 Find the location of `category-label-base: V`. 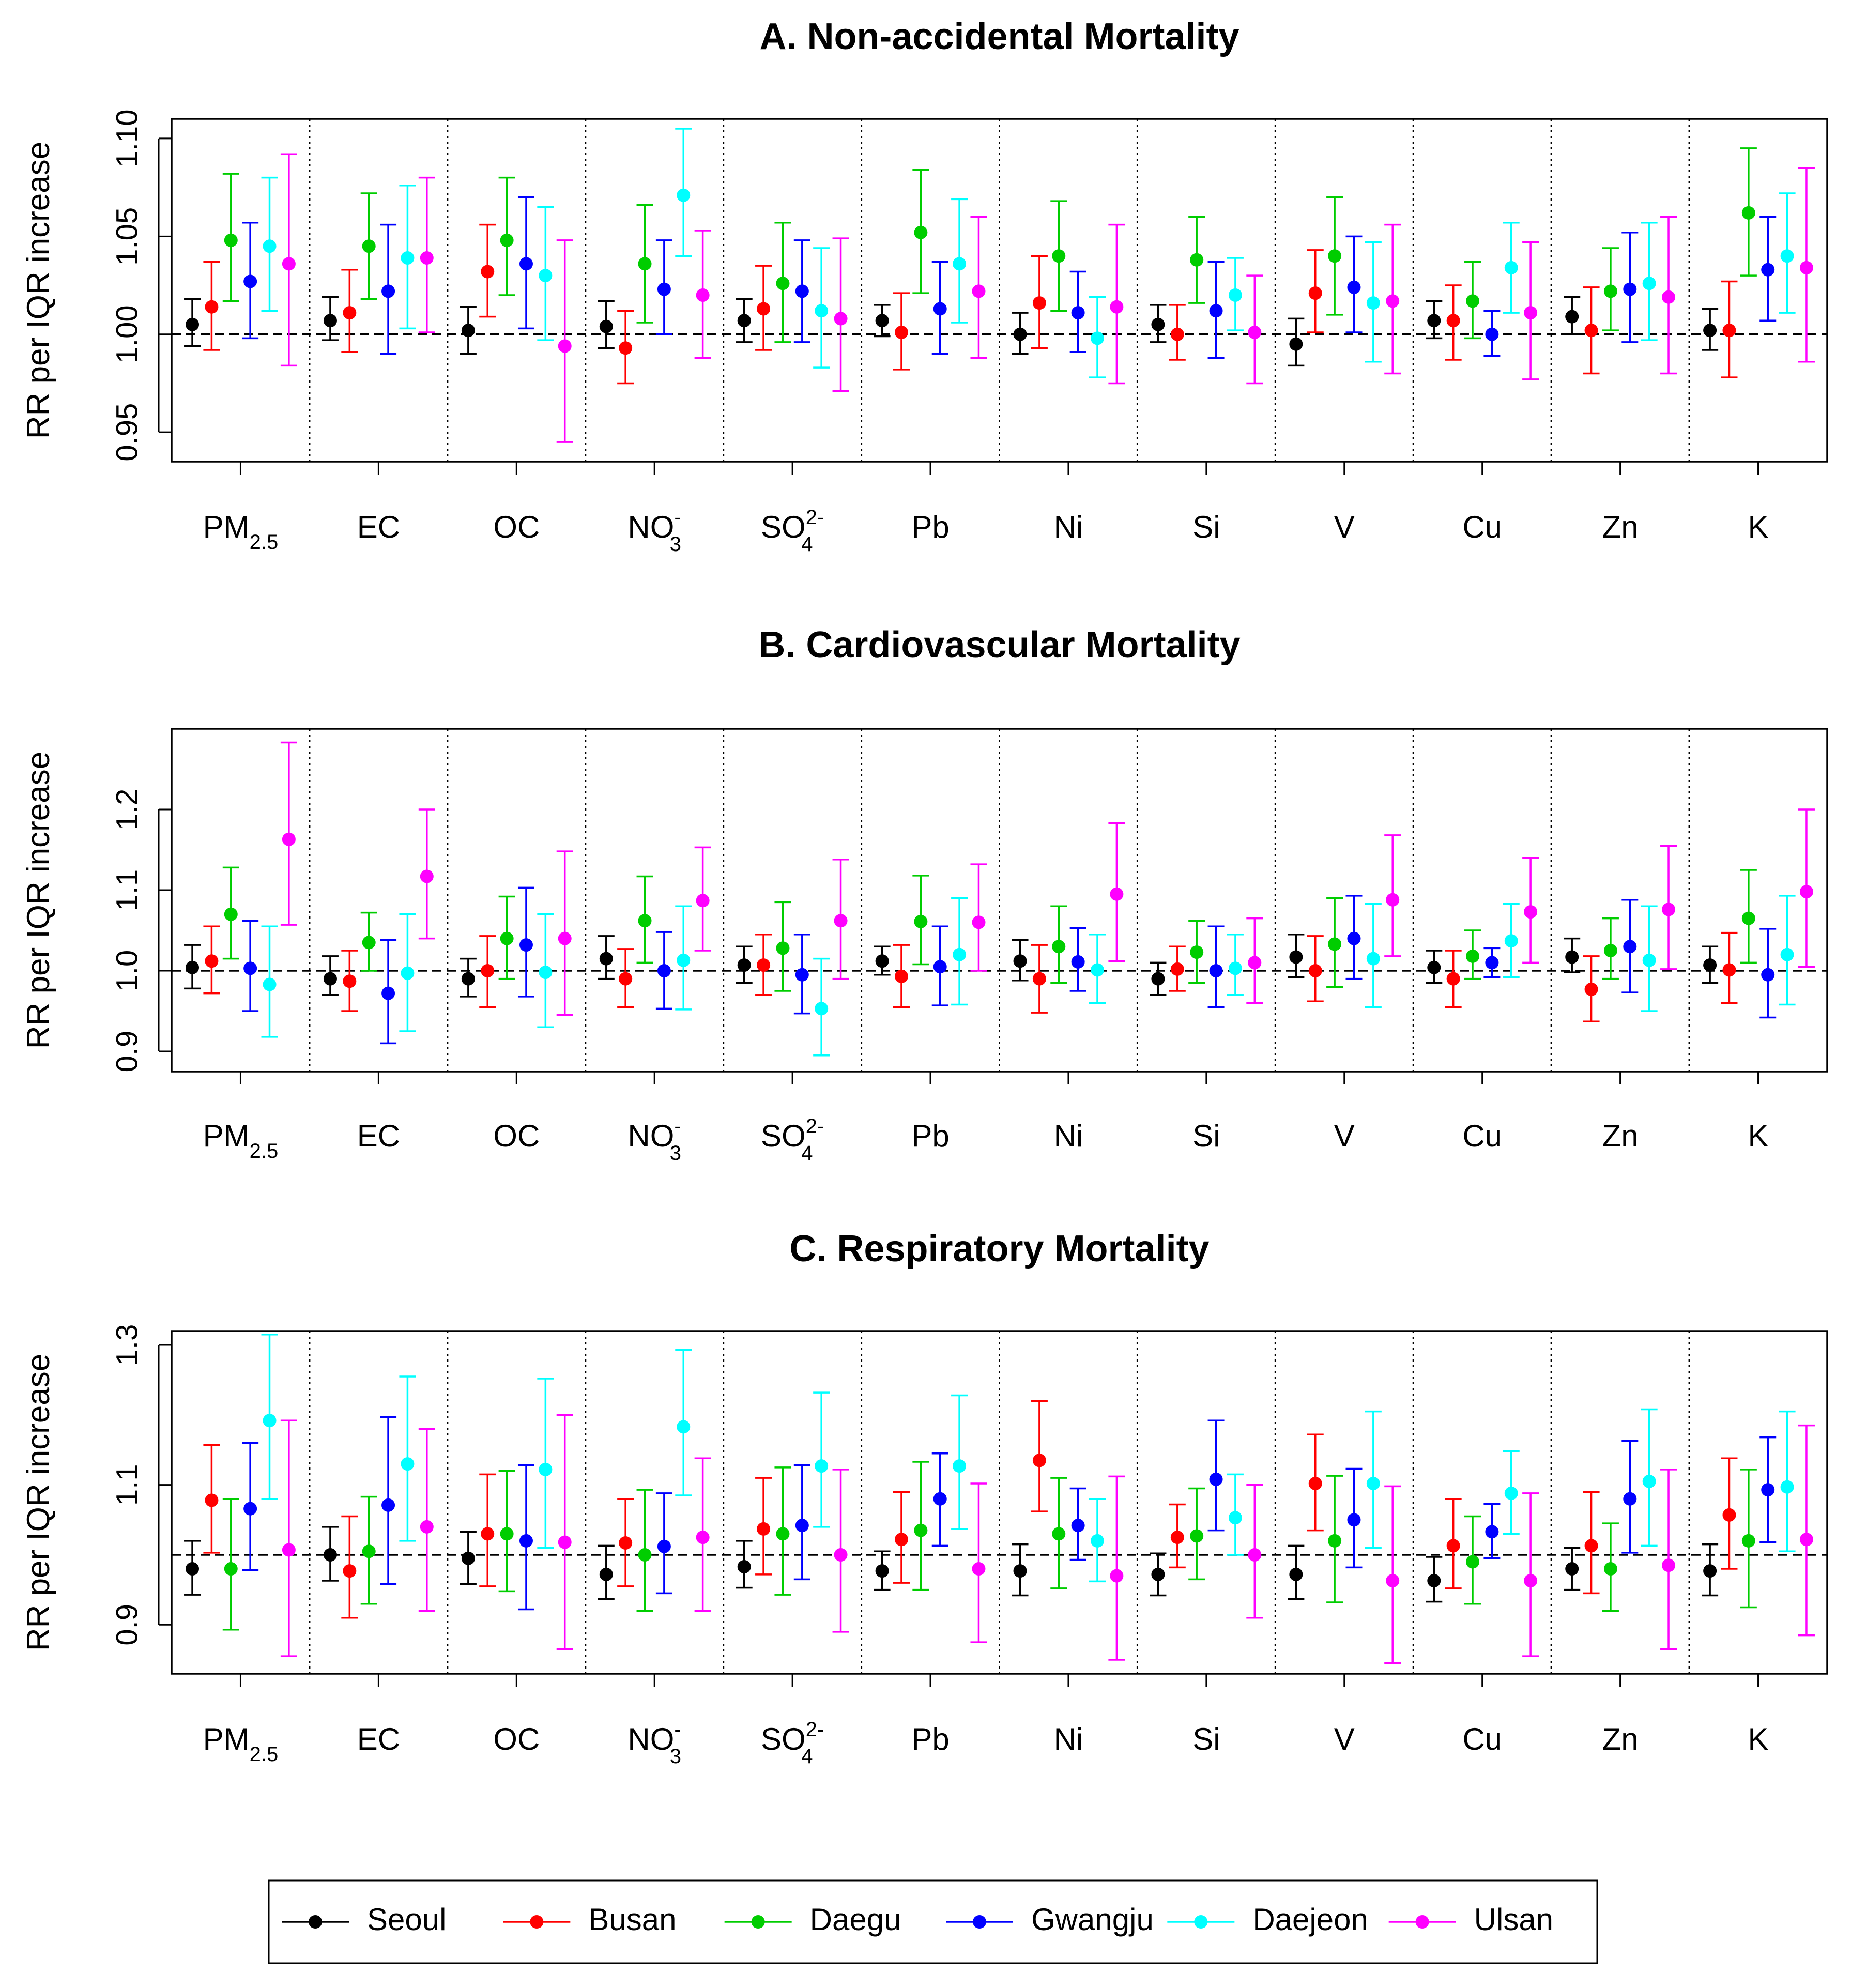

category-label-base: V is located at coordinates (1344, 1136).